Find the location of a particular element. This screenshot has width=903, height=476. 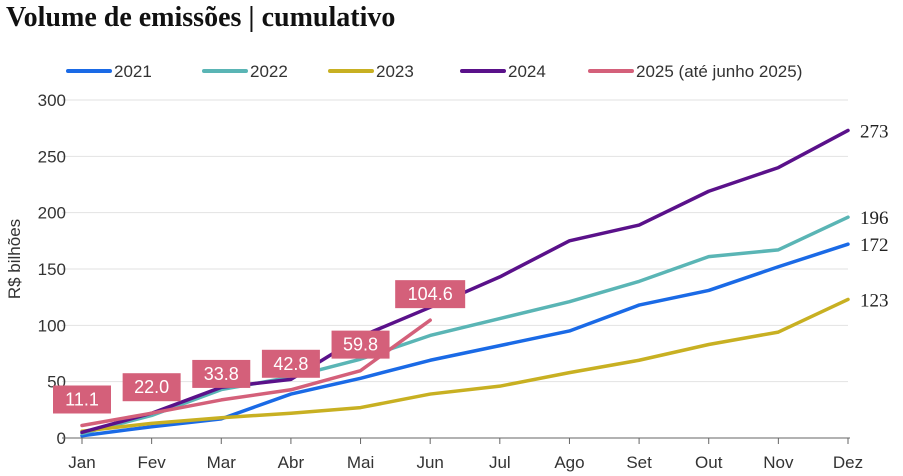

series-line is located at coordinates (256, 373).